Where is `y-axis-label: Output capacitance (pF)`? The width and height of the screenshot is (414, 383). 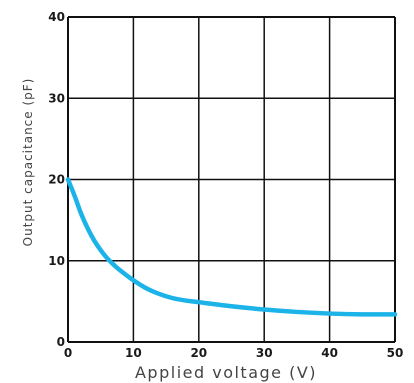 y-axis-label: Output capacitance (pF) is located at coordinates (28, 162).